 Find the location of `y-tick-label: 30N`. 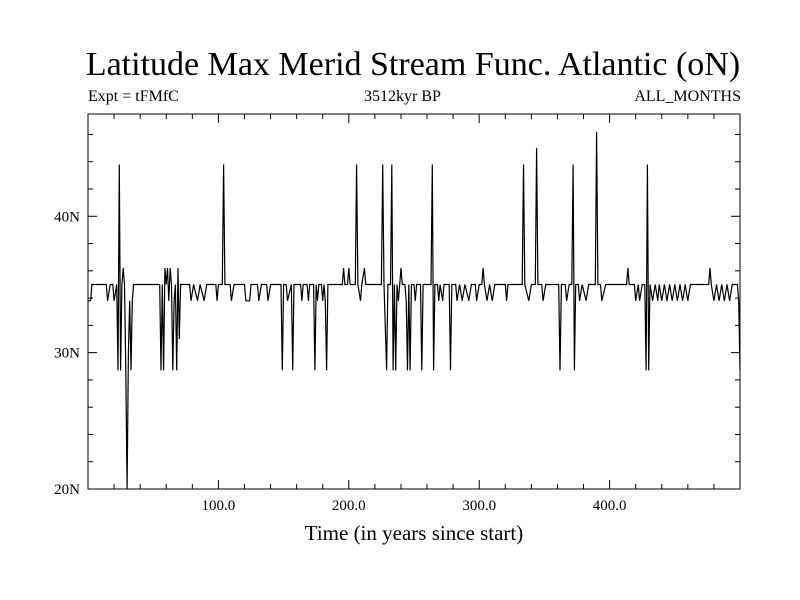

y-tick-label: 30N is located at coordinates (67, 354).